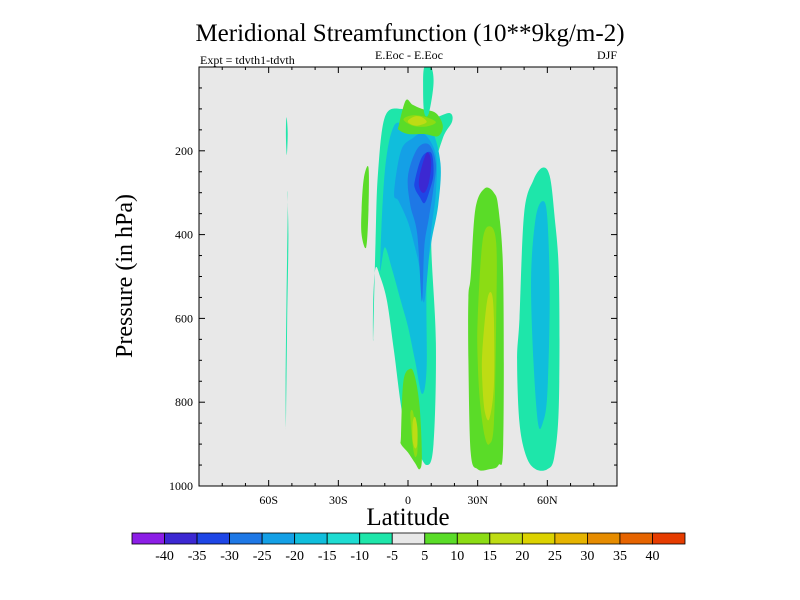 The image size is (800, 600). I want to click on chart-title: Meridional Streamfunction (10**9kg/m-2), so click(409, 33).